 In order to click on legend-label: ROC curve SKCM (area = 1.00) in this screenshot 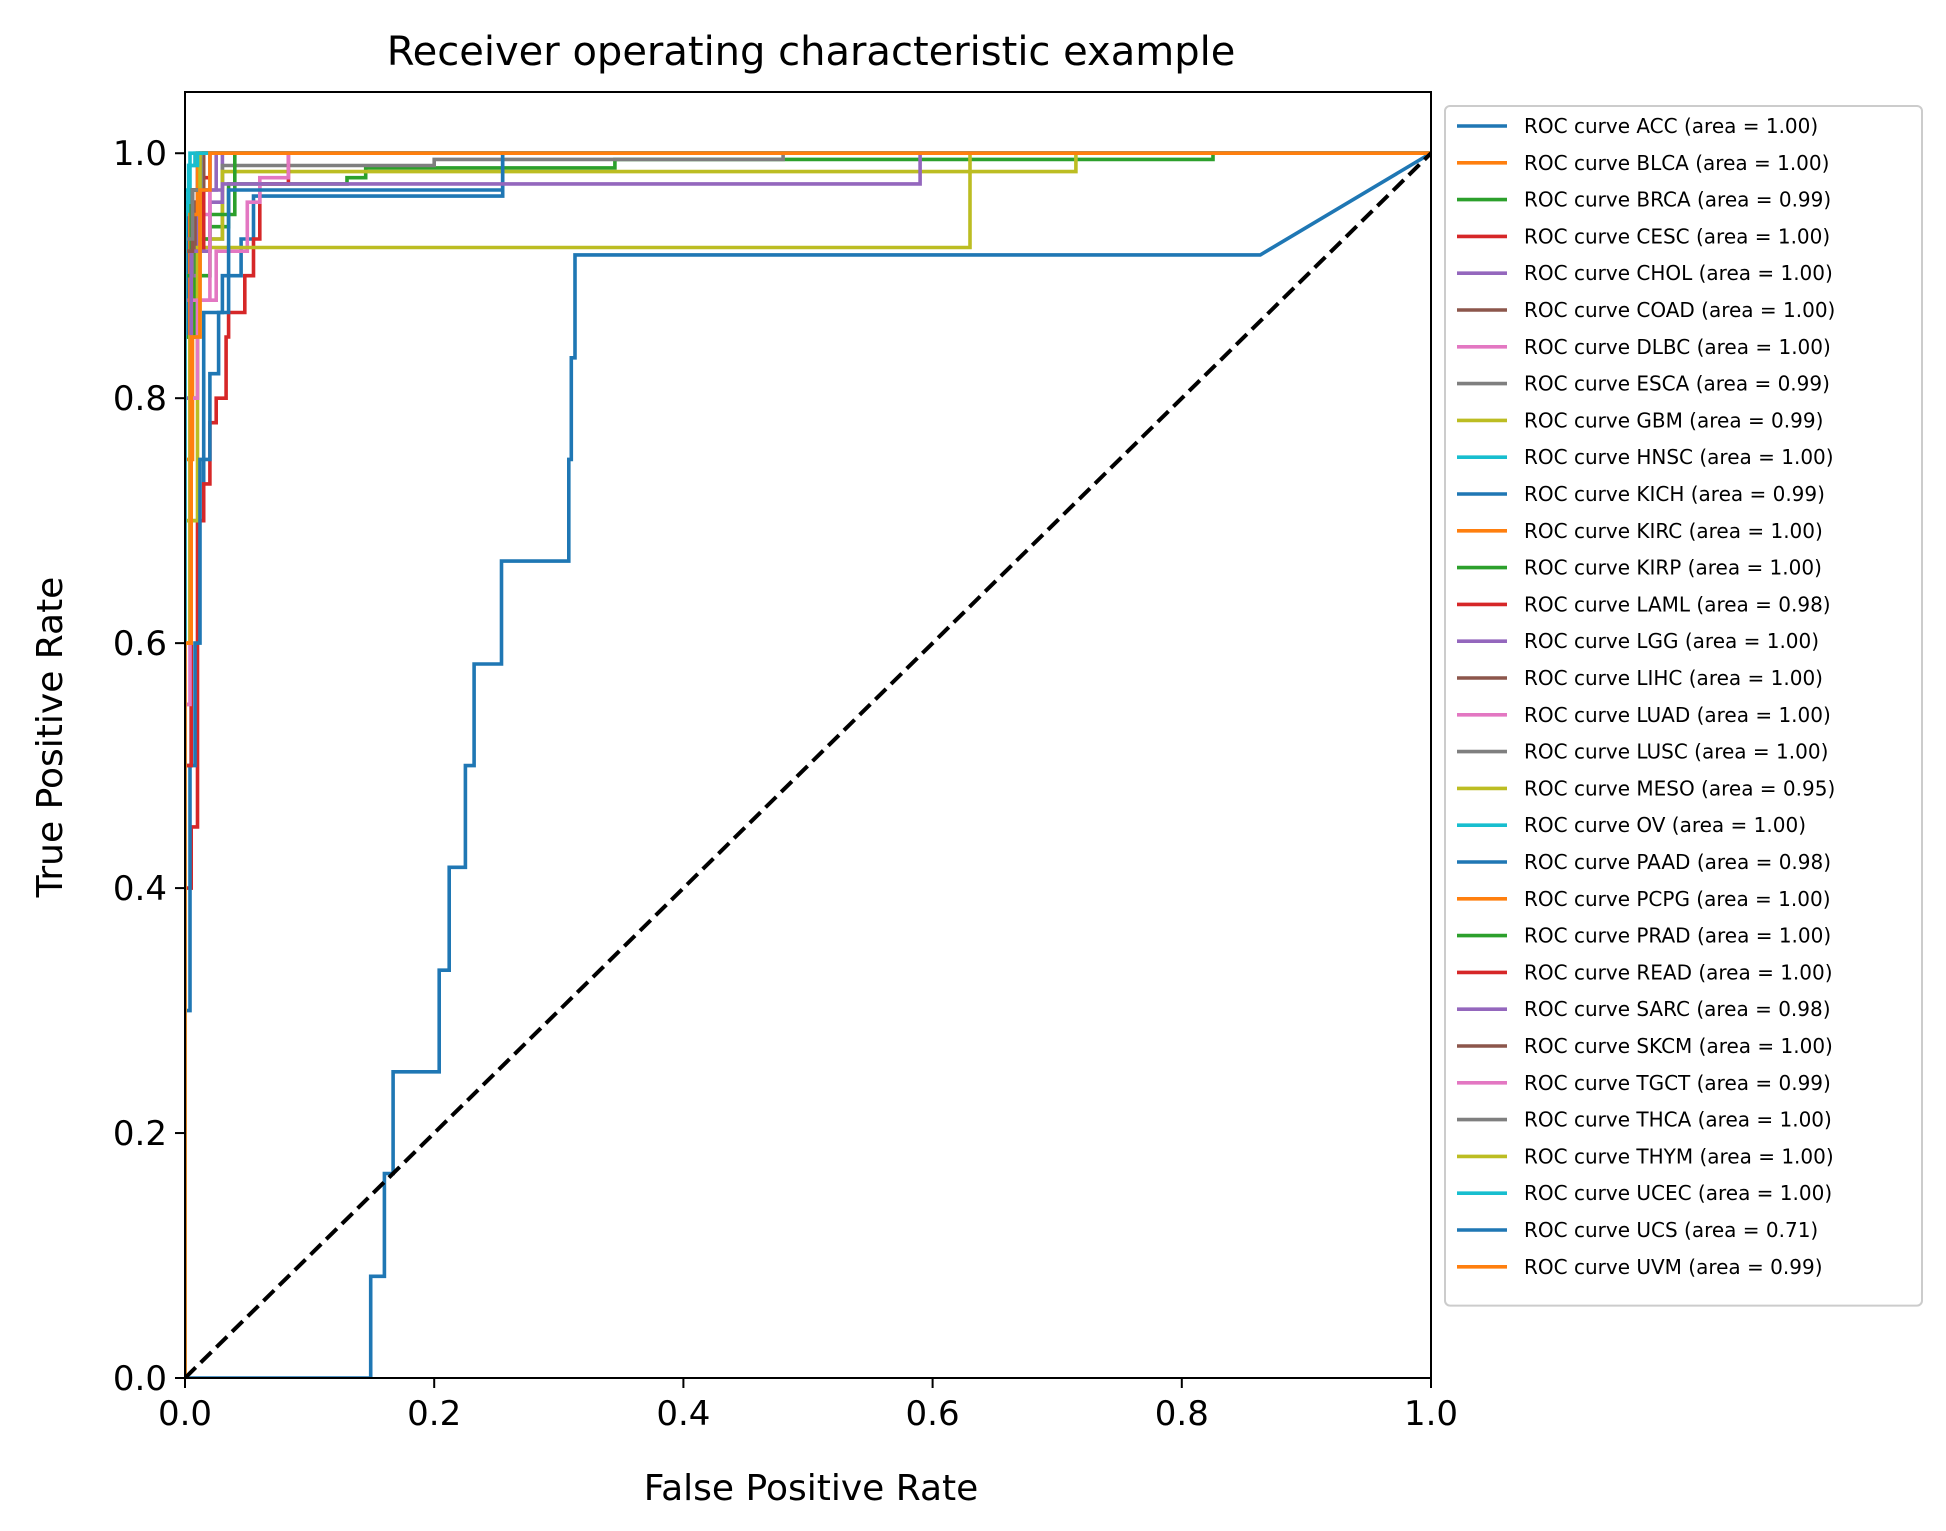, I will do `click(1678, 1046)`.